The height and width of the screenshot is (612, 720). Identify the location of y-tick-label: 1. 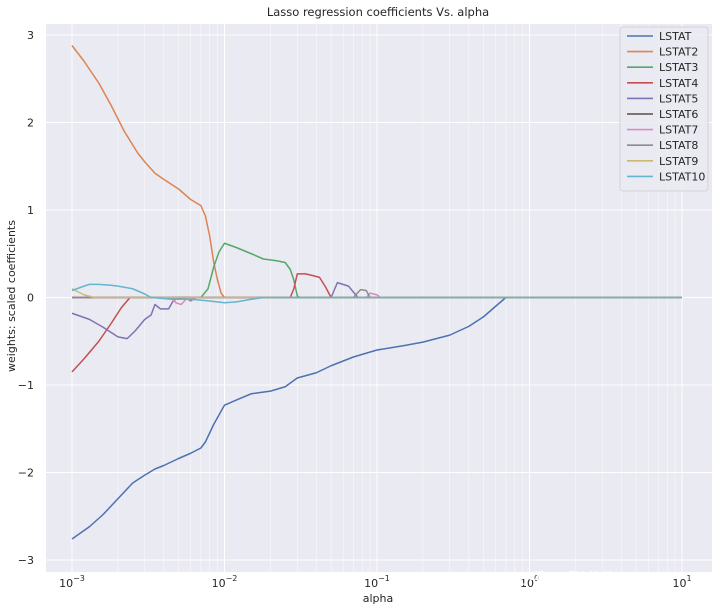
(30, 210).